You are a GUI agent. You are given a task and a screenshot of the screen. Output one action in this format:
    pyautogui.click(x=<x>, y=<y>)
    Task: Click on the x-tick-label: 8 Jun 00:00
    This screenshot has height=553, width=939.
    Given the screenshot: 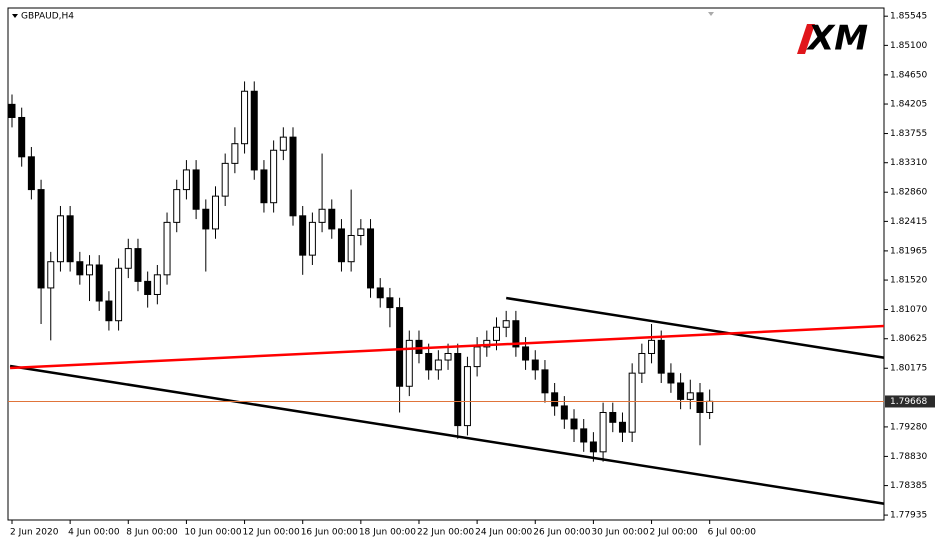 What is the action you would take?
    pyautogui.click(x=152, y=533)
    